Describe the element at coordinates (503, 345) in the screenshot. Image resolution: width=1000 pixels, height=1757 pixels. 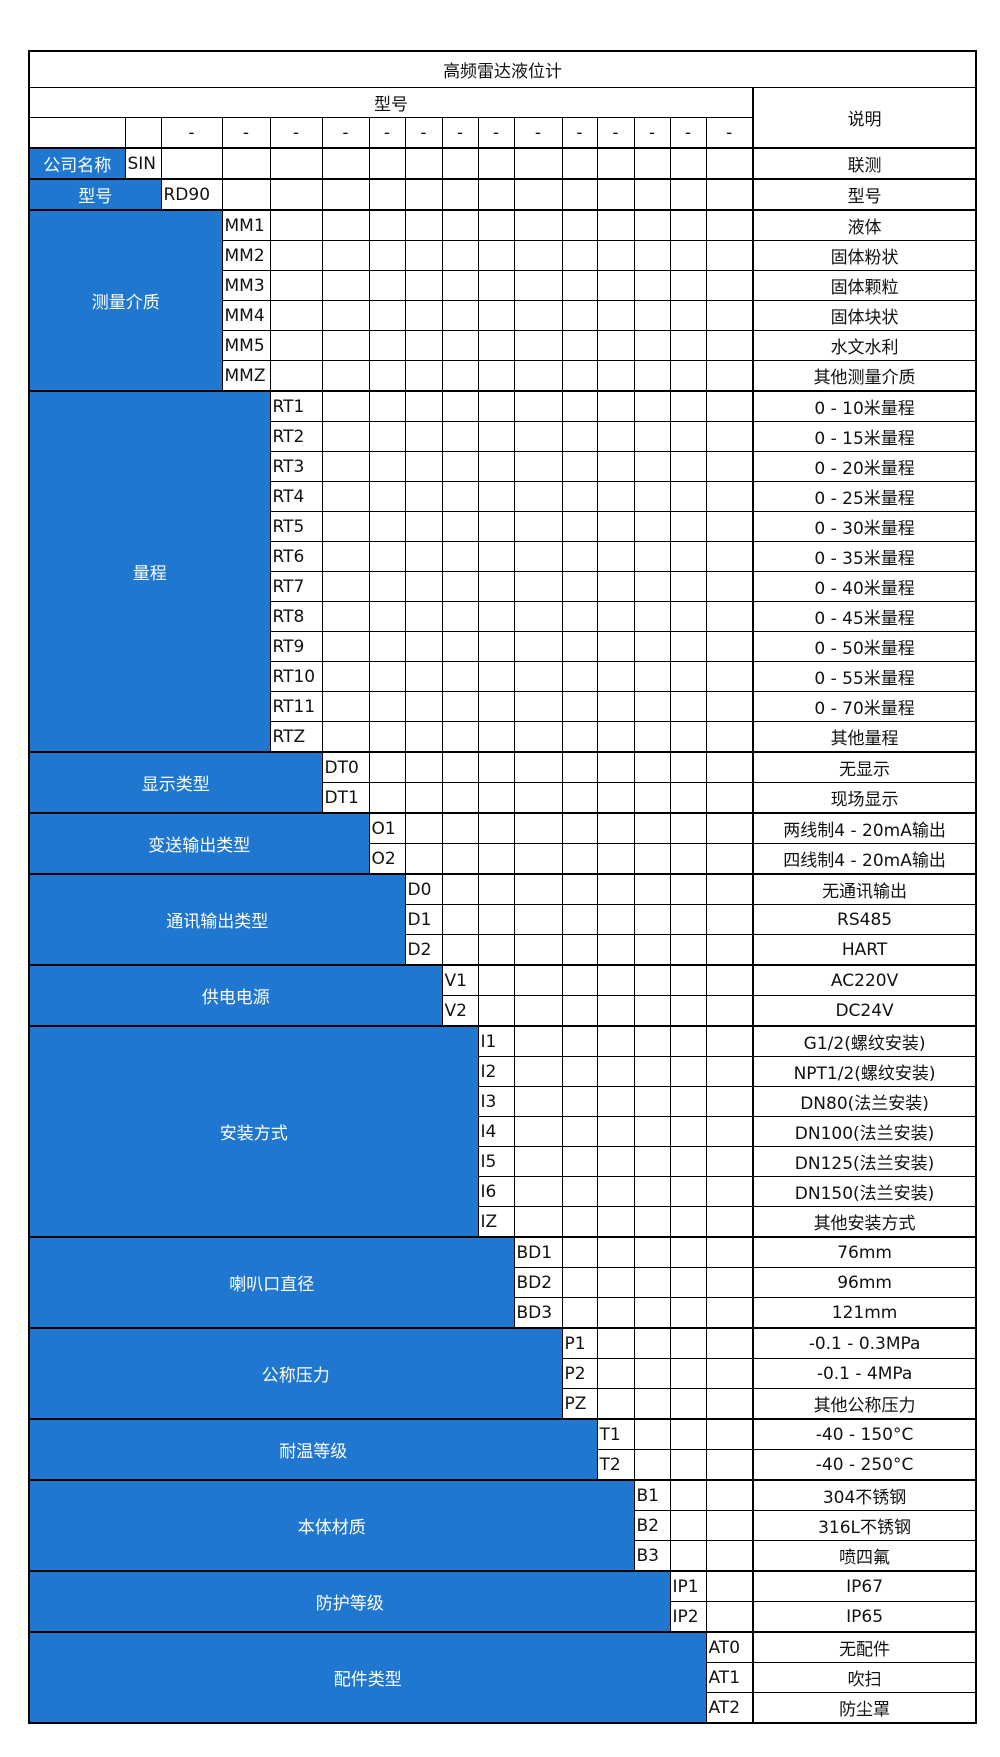
I see `table-row: MM5 水文水利` at that location.